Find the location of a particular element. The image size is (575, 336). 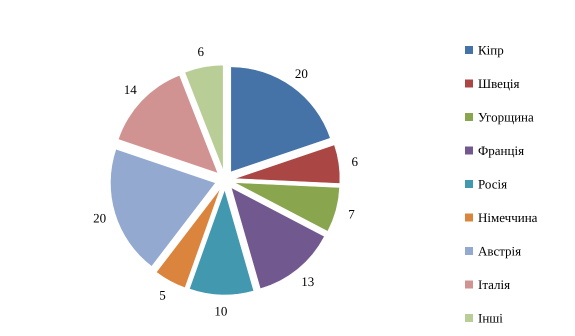

legend-label: Німеччина is located at coordinates (508, 217).